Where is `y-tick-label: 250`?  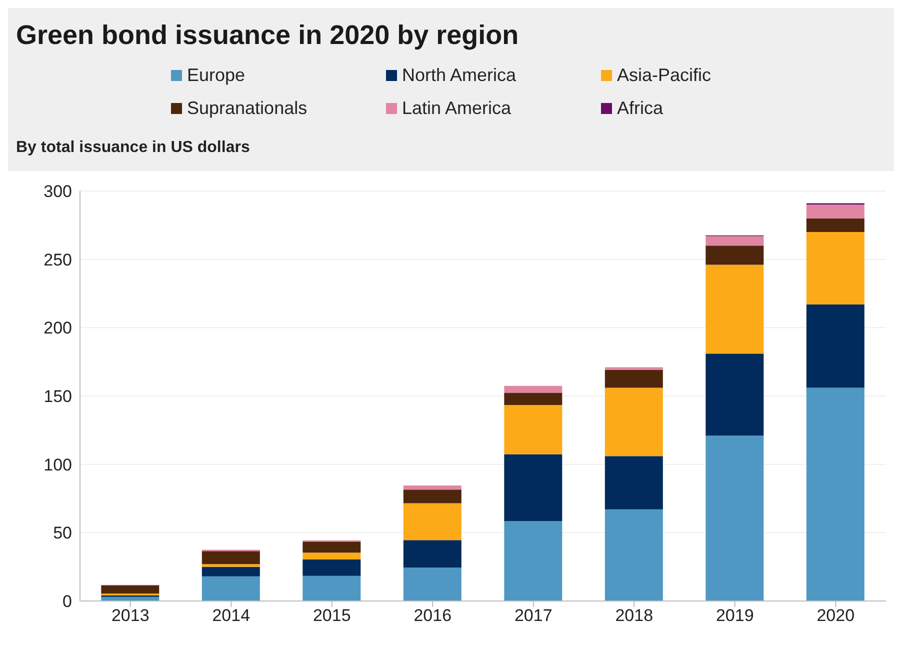 y-tick-label: 250 is located at coordinates (58, 260).